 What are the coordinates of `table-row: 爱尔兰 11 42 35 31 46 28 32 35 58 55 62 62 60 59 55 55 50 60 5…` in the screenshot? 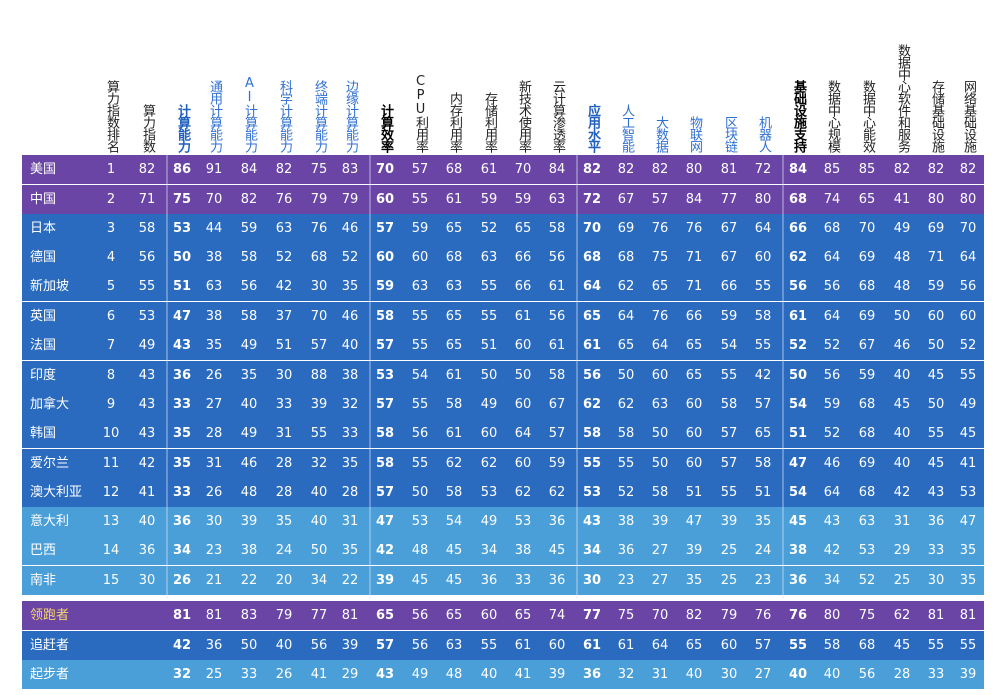 It's located at (503, 463).